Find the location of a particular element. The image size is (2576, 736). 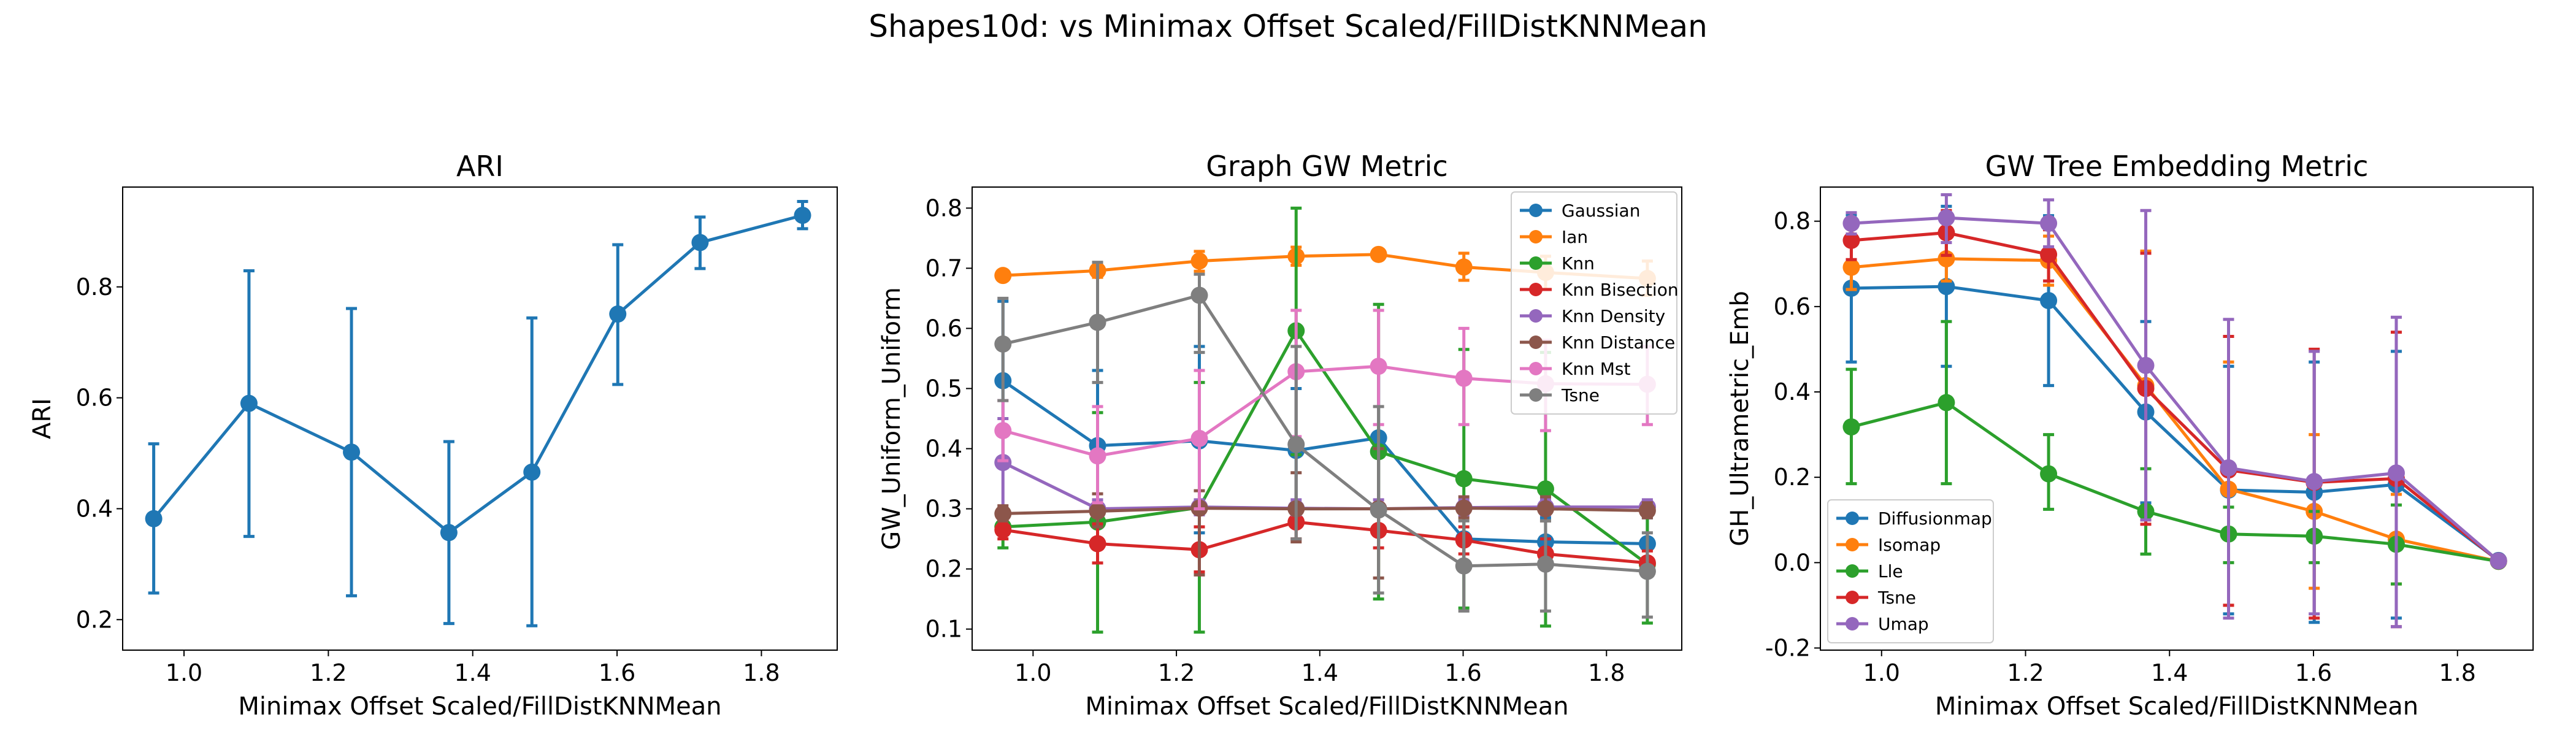

legend-label: Umap is located at coordinates (1903, 624).